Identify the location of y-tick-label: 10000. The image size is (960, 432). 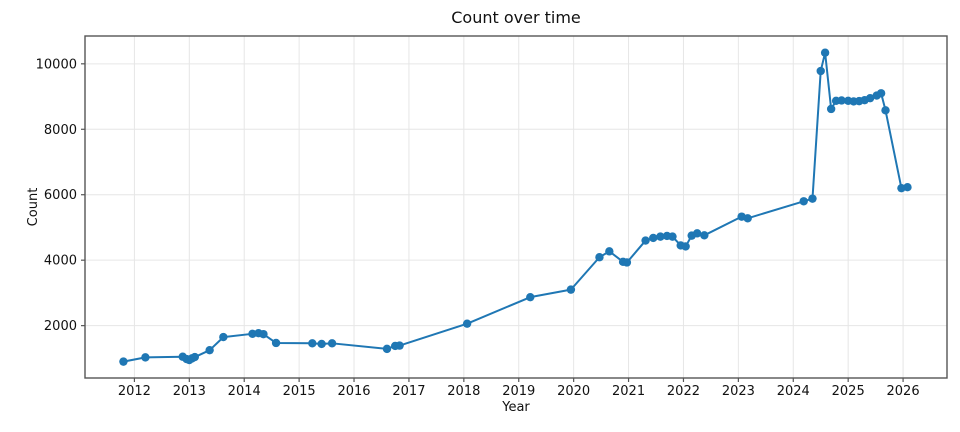
(56, 64).